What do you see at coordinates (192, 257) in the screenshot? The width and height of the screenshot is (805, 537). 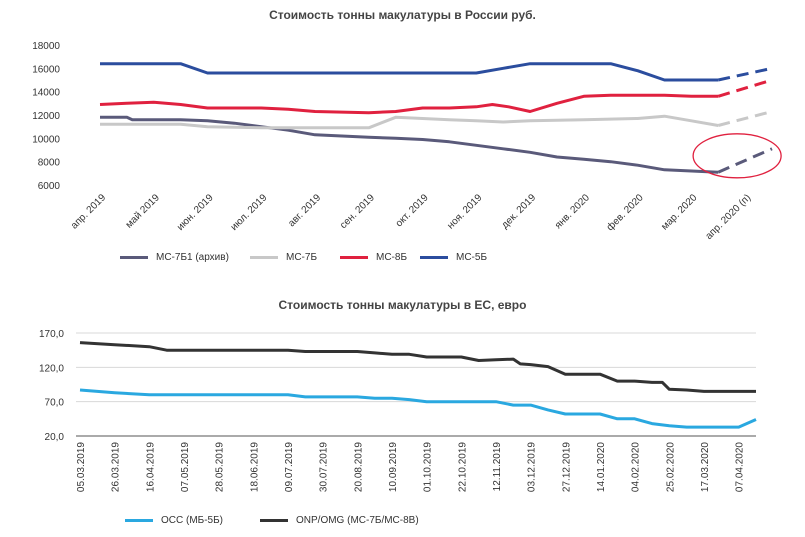 I see `legend-label: МС-7Б1 (архив)` at bounding box center [192, 257].